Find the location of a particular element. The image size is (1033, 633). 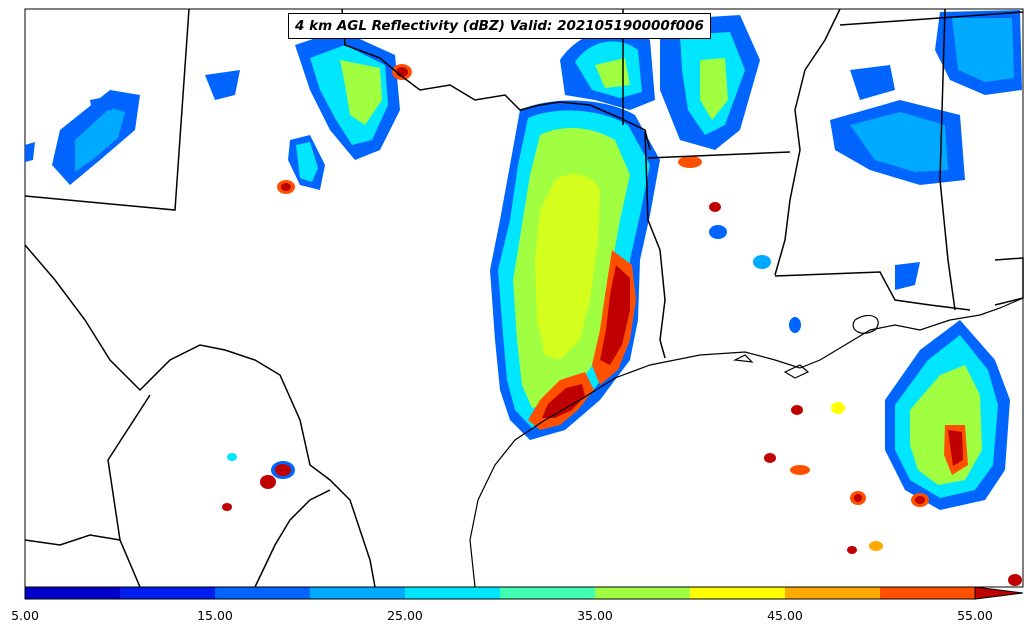

colorbar-tick-label: 35.00 is located at coordinates (595, 615).